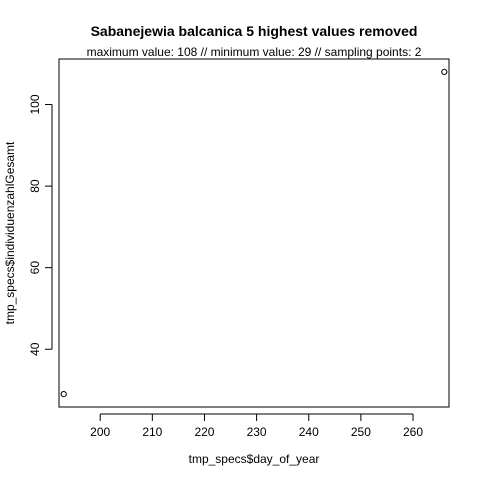 This screenshot has height=480, width=480. I want to click on y-tick-label: 100, so click(35, 104).